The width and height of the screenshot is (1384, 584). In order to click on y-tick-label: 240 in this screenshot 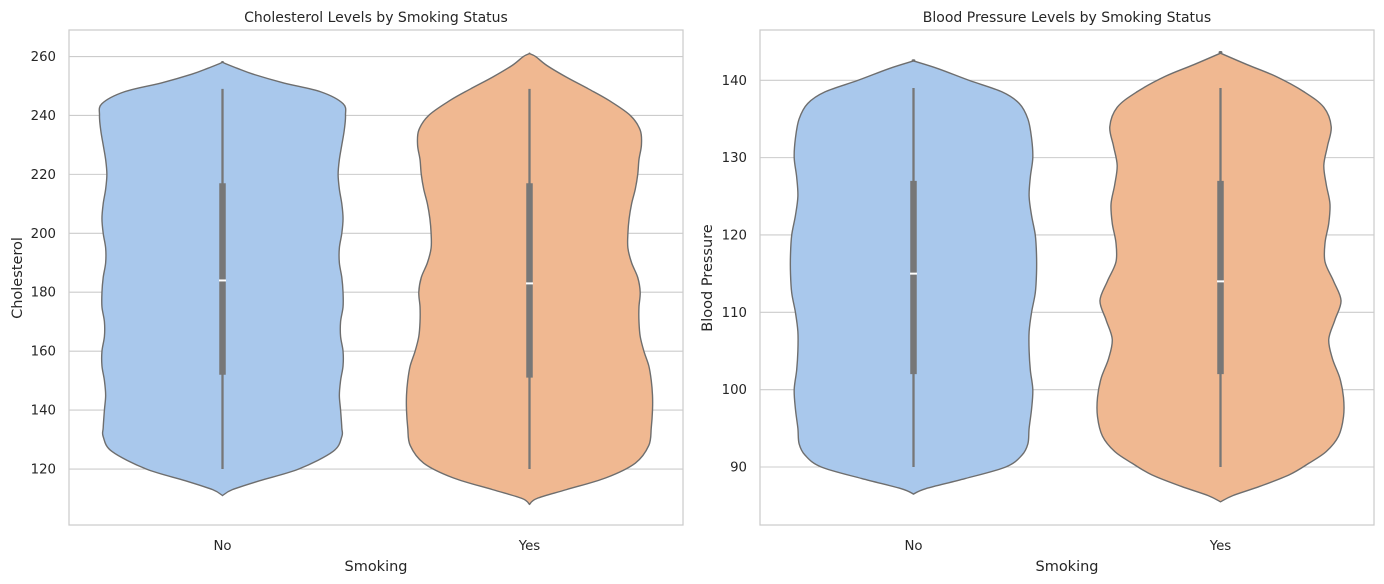, I will do `click(43, 116)`.